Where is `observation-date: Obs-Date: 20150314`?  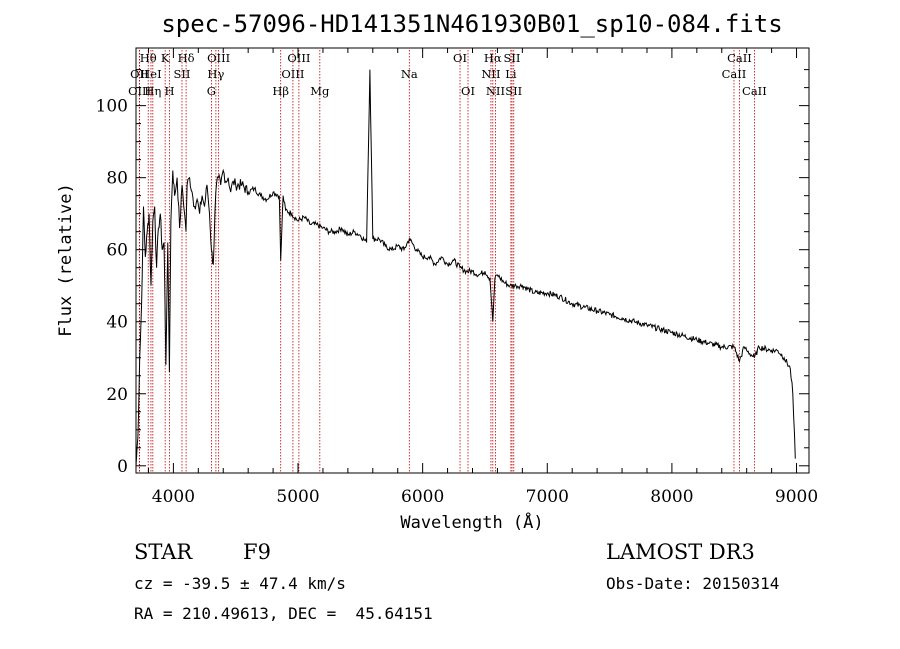 observation-date: Obs-Date: 20150314 is located at coordinates (693, 583).